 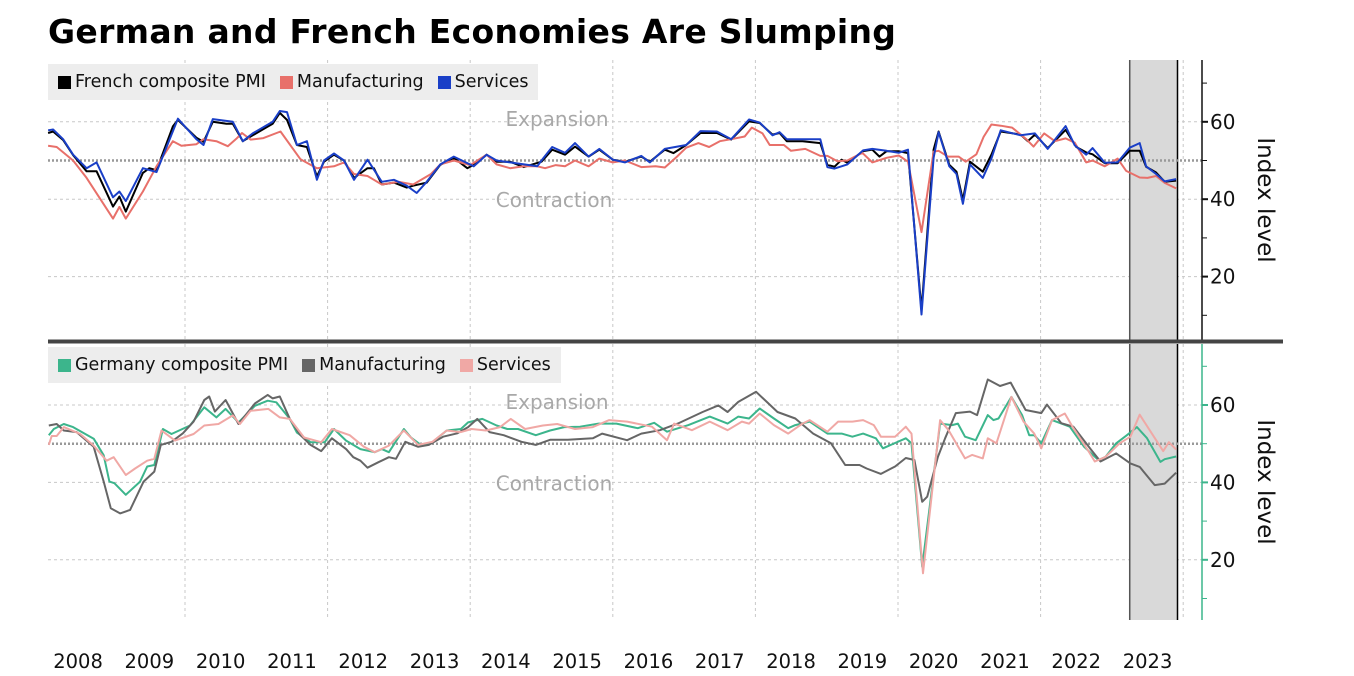 I want to click on x-tick-label: 2015, so click(x=577, y=661).